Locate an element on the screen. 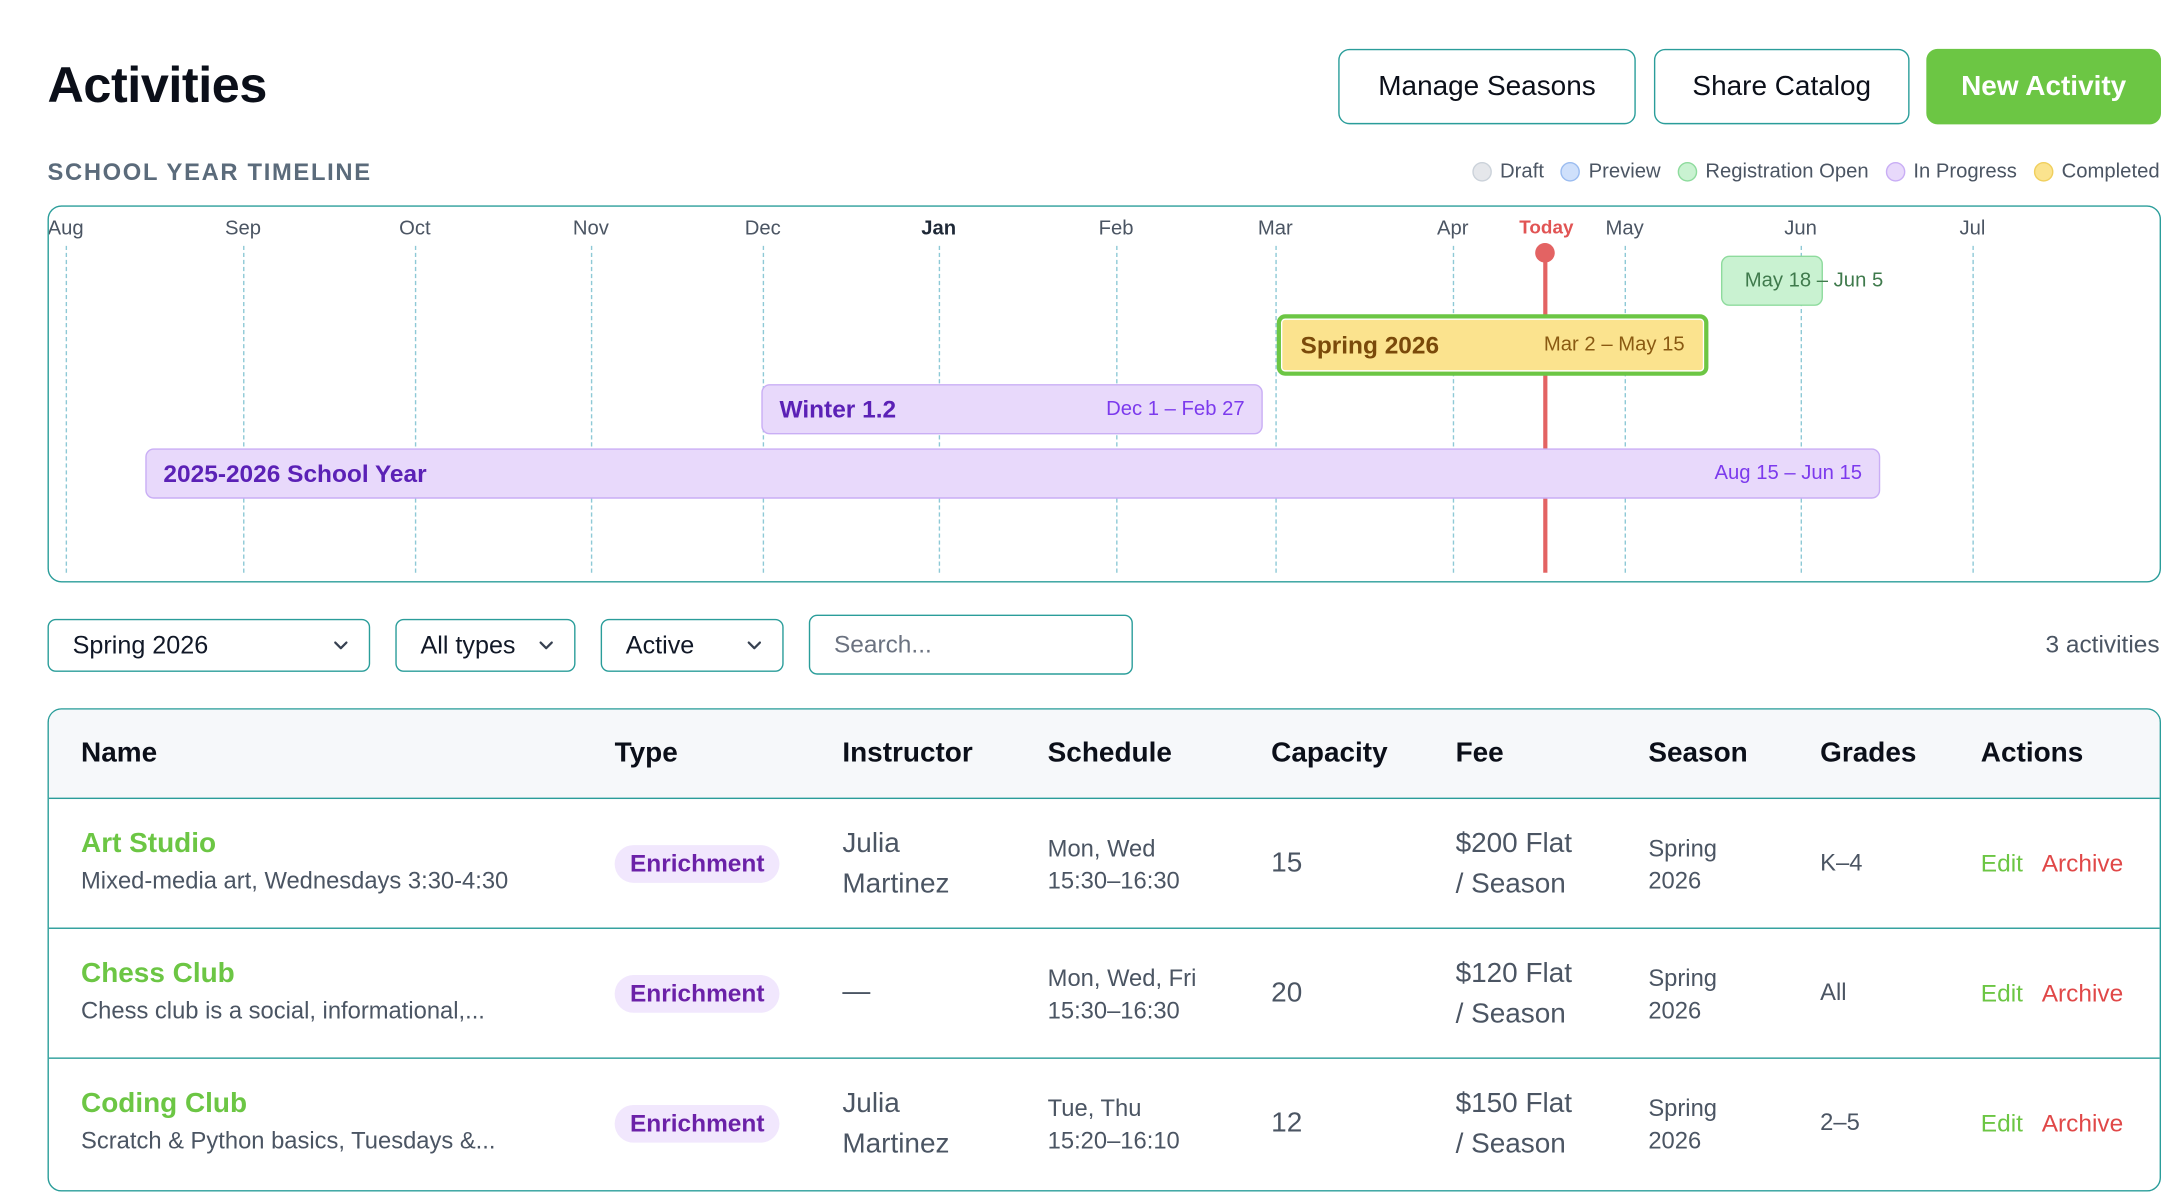 The height and width of the screenshot is (1198, 2182). legend-item-completed: Completed is located at coordinates (2096, 171).